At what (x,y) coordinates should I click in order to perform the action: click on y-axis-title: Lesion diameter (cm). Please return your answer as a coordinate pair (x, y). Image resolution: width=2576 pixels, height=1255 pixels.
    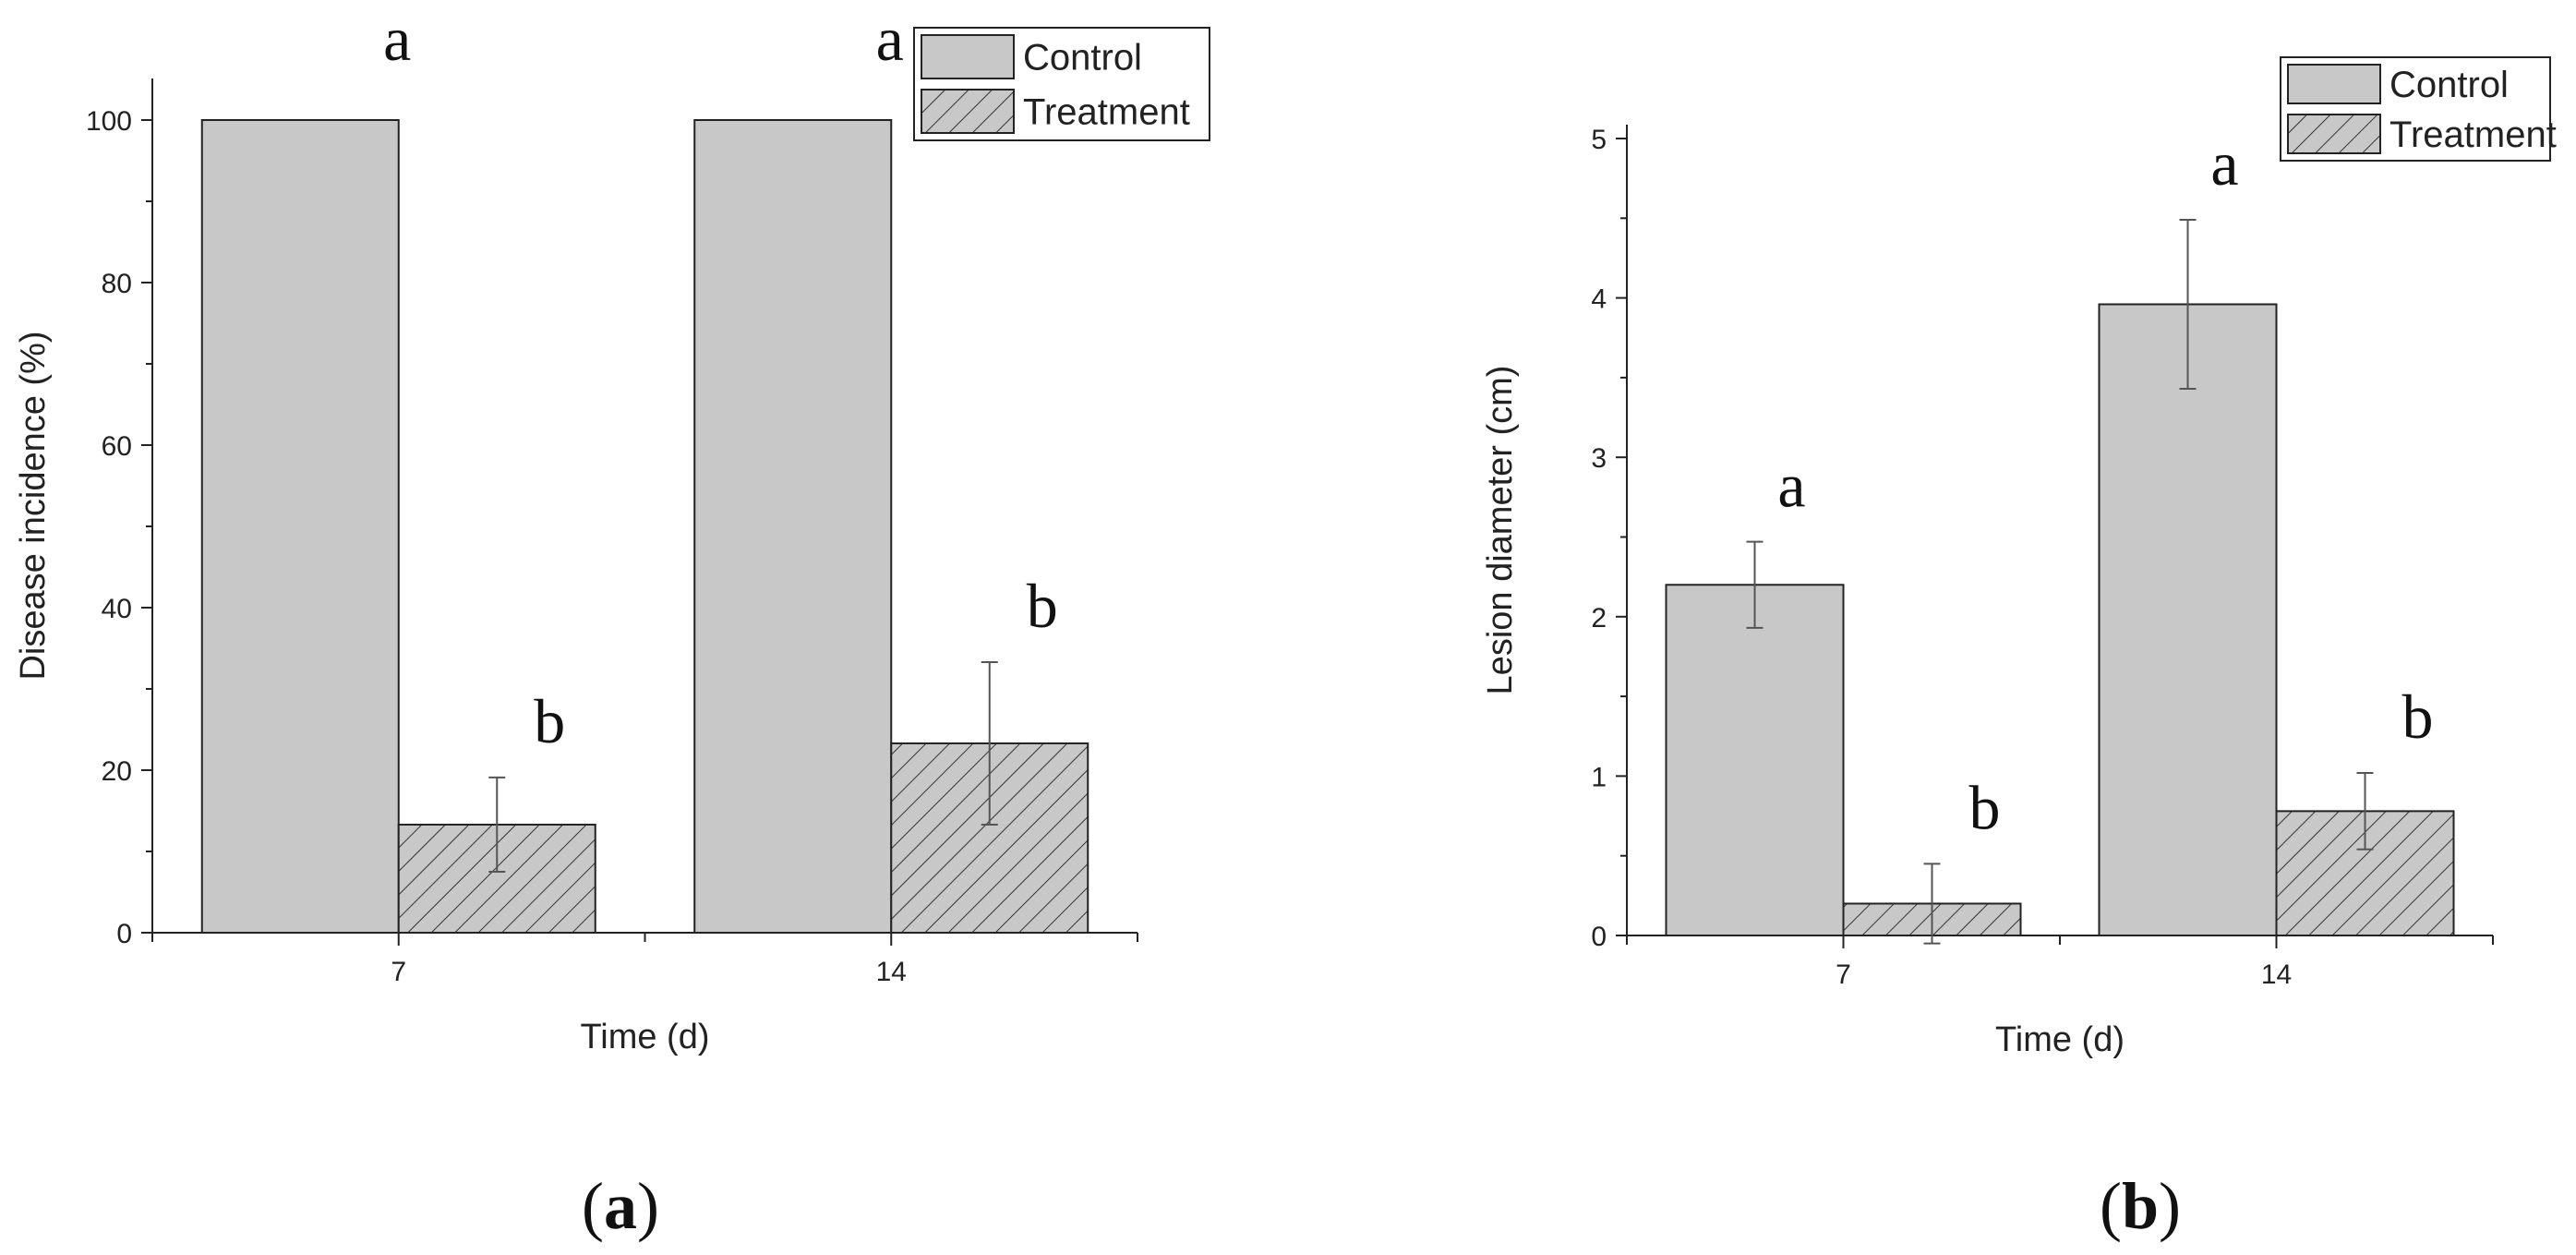
    Looking at the image, I should click on (1500, 530).